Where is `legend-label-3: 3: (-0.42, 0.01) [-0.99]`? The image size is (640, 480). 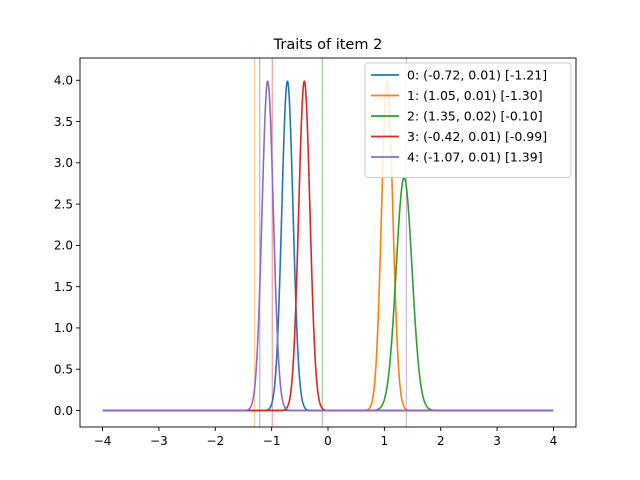 legend-label-3: 3: (-0.42, 0.01) [-0.99] is located at coordinates (477, 136).